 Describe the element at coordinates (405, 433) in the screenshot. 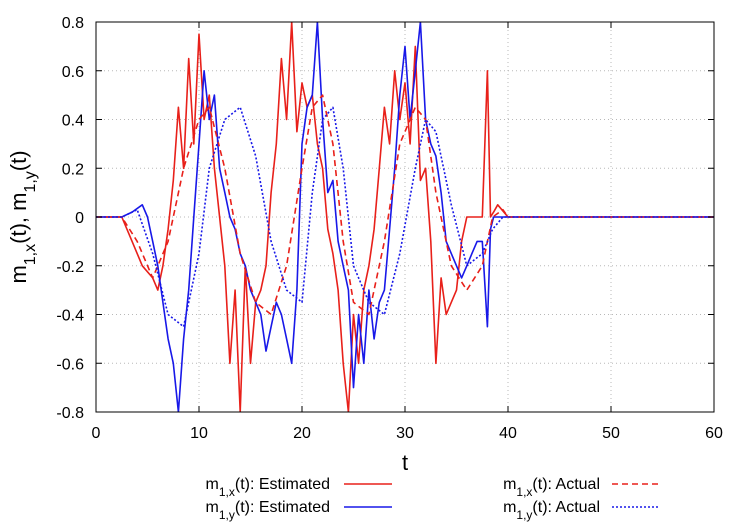

I see `x-tick-label: 30` at that location.